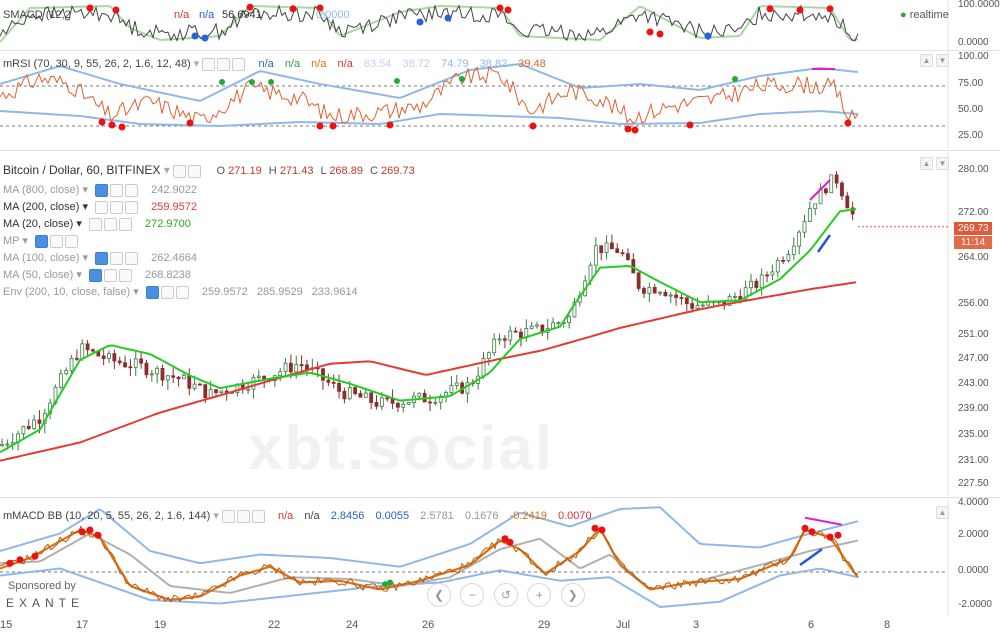 Image resolution: width=1000 pixels, height=633 pixels. Describe the element at coordinates (973, 242) in the screenshot. I see `countdown-label: 11:14` at that location.